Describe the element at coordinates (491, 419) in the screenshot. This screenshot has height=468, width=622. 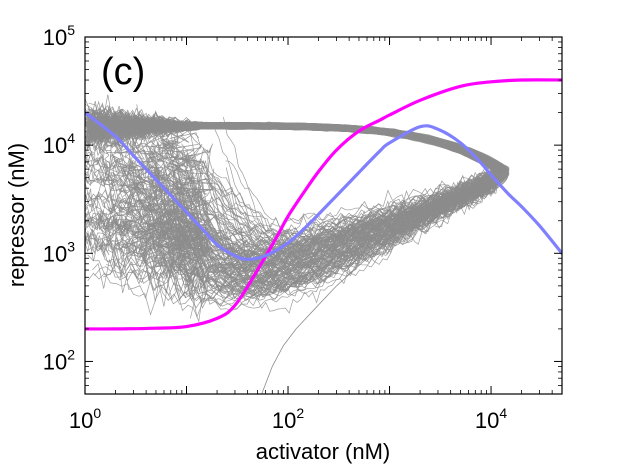
I see `x-tick-label: 10⁴` at that location.